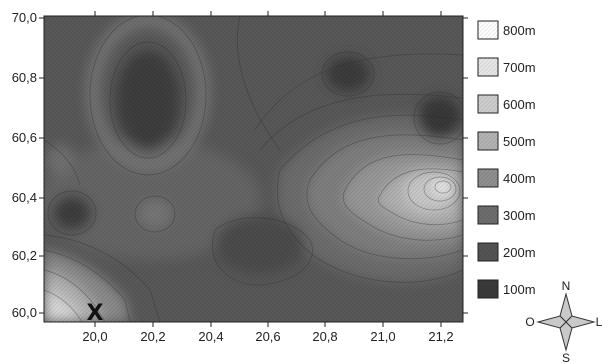 The width and height of the screenshot is (602, 364). What do you see at coordinates (24, 312) in the screenshot?
I see `y-tick-label: 60,0` at bounding box center [24, 312].